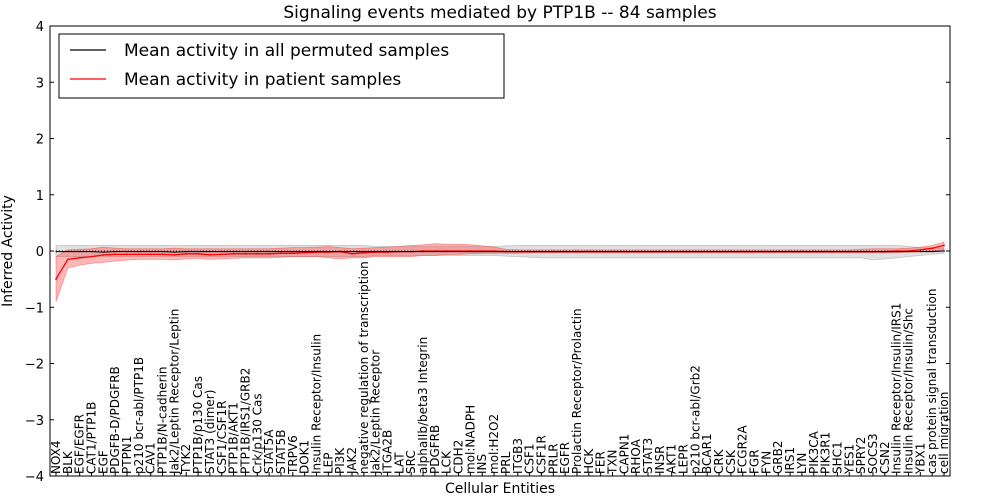 The width and height of the screenshot is (1000, 500). Describe the element at coordinates (565, 458) in the screenshot. I see `x-category-label: EGFR` at that location.